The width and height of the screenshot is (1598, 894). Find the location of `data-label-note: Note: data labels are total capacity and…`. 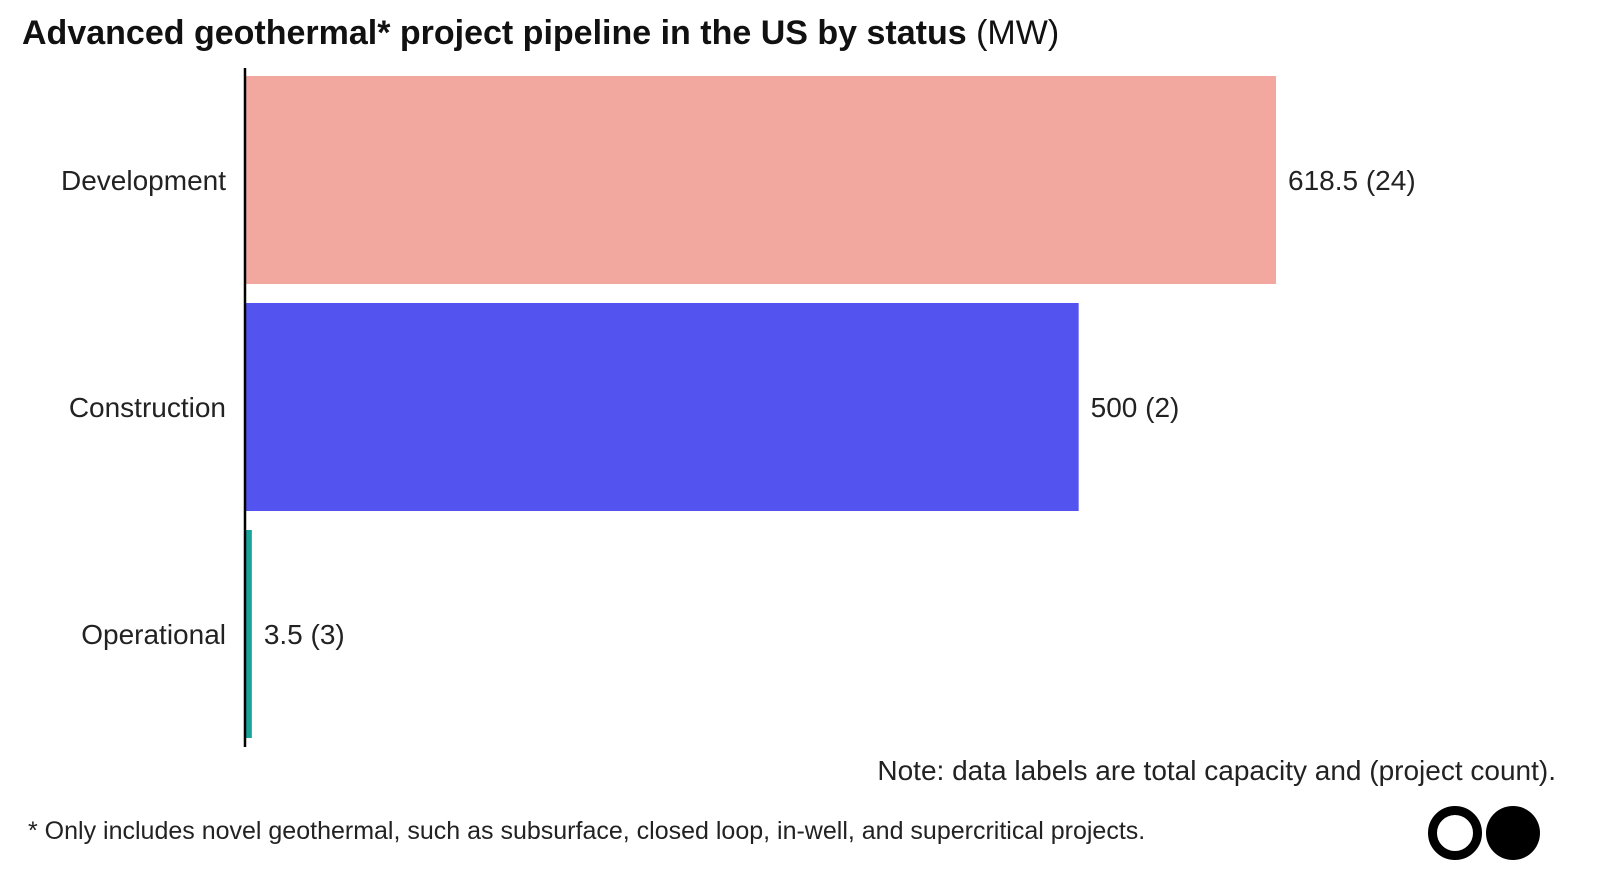

data-label-note: Note: data labels are total capacity and… is located at coordinates (1216, 770).